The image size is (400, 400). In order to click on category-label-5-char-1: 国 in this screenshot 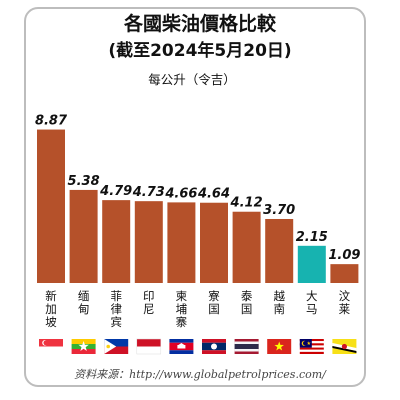, I will do `click(214, 309)`.